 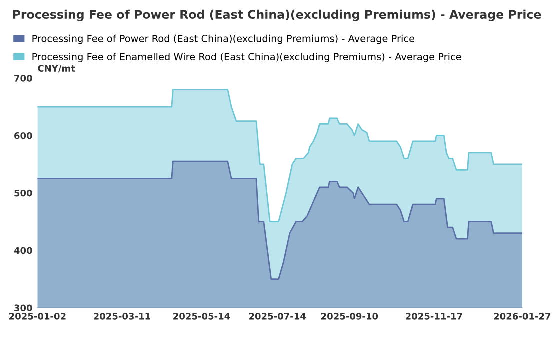 What do you see at coordinates (23, 308) in the screenshot?
I see `y-tick-label: 300` at bounding box center [23, 308].